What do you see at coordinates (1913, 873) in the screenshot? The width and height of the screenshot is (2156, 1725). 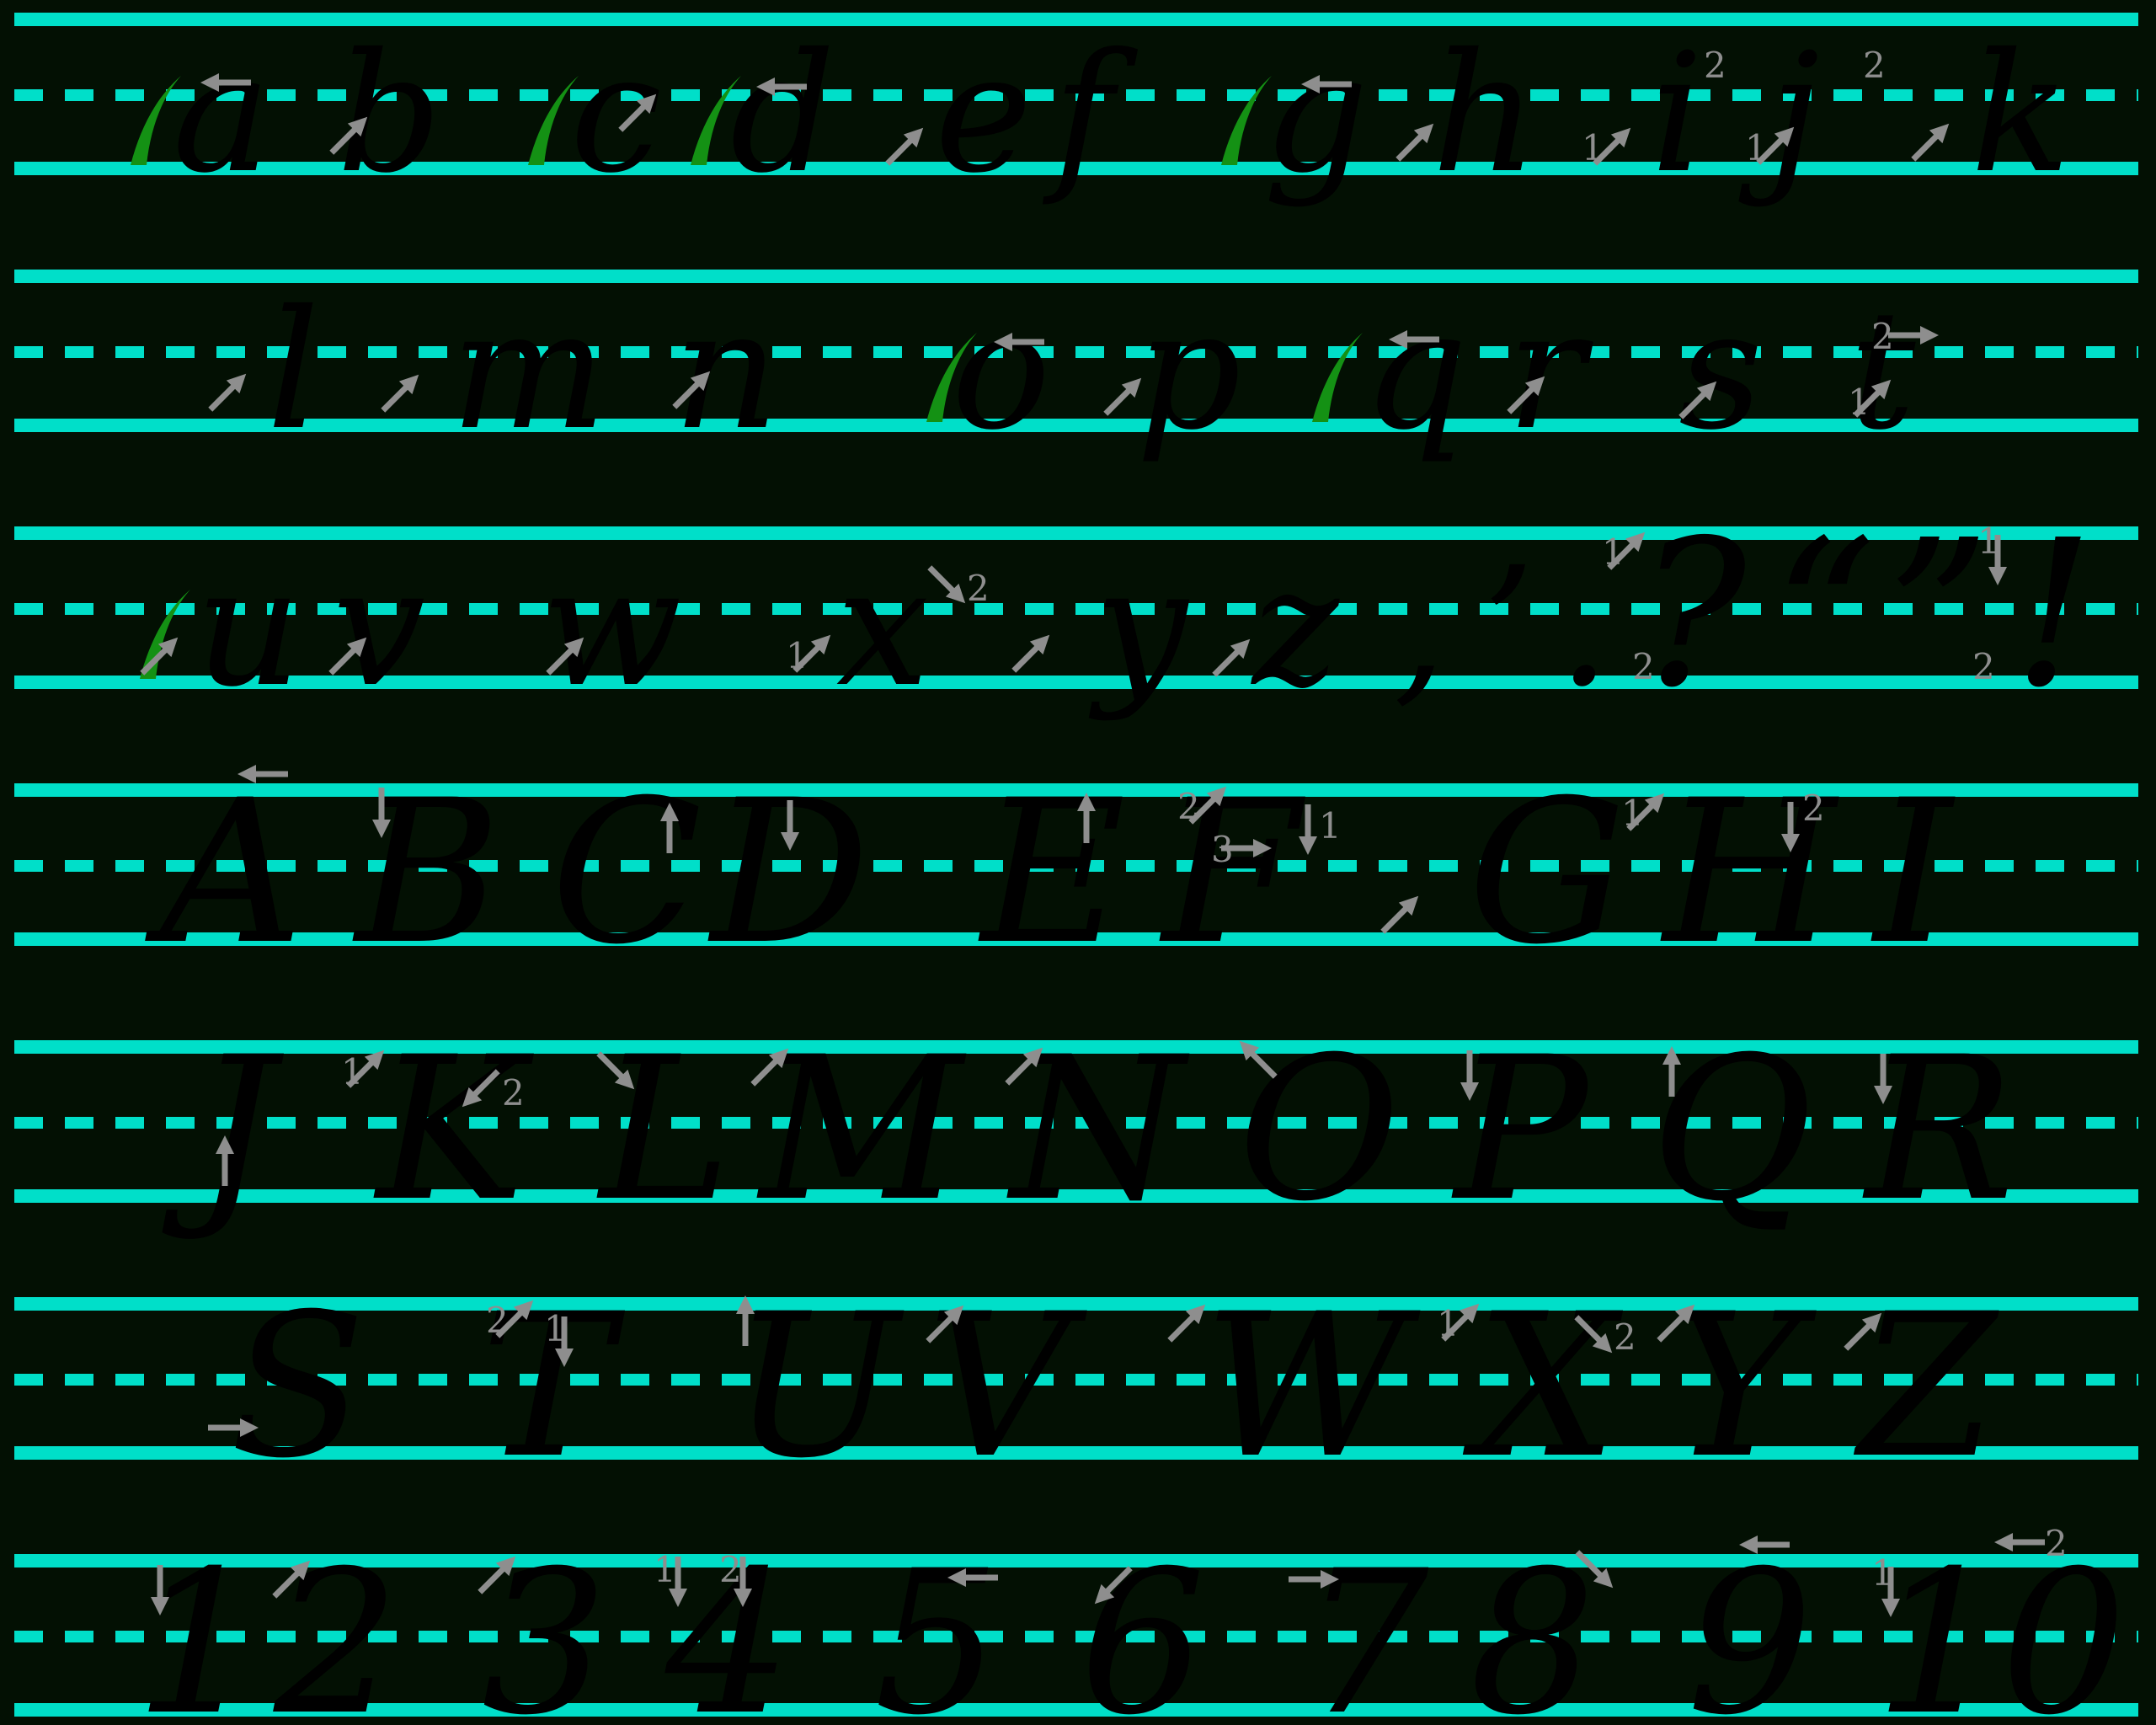 I see `glyph-I: I` at bounding box center [1913, 873].